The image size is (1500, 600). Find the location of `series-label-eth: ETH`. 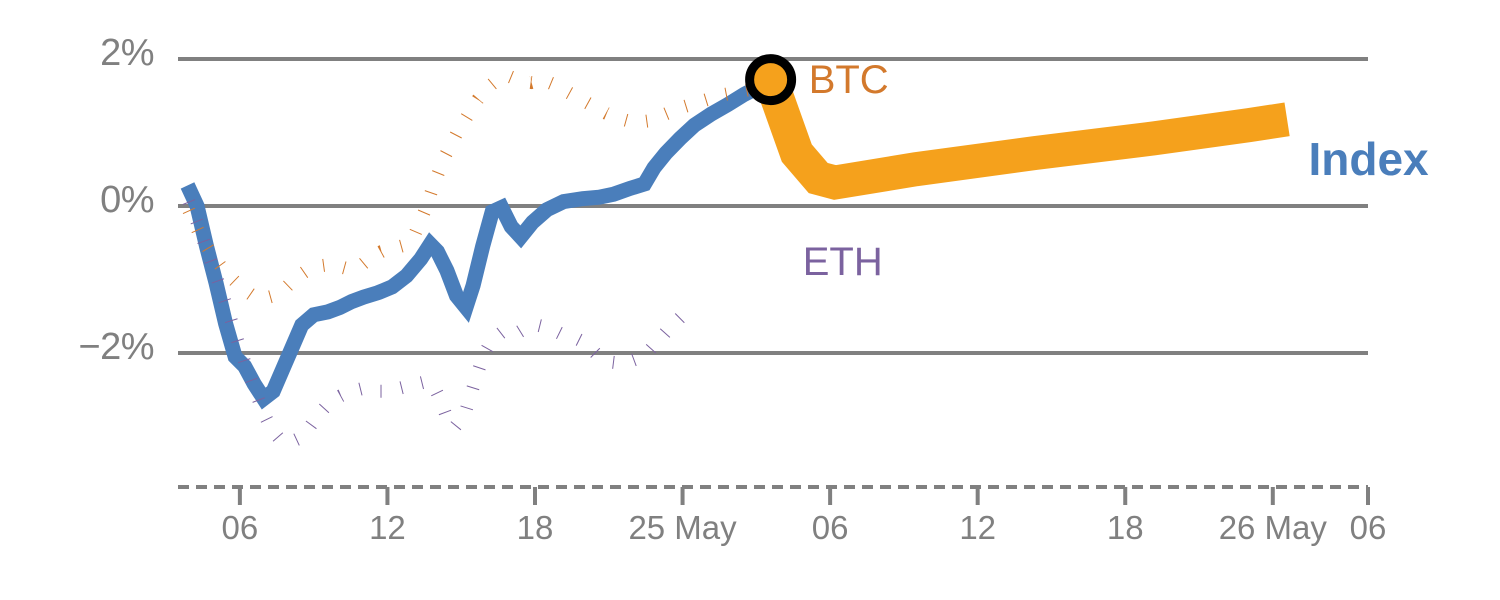

series-label-eth: ETH is located at coordinates (842, 262).